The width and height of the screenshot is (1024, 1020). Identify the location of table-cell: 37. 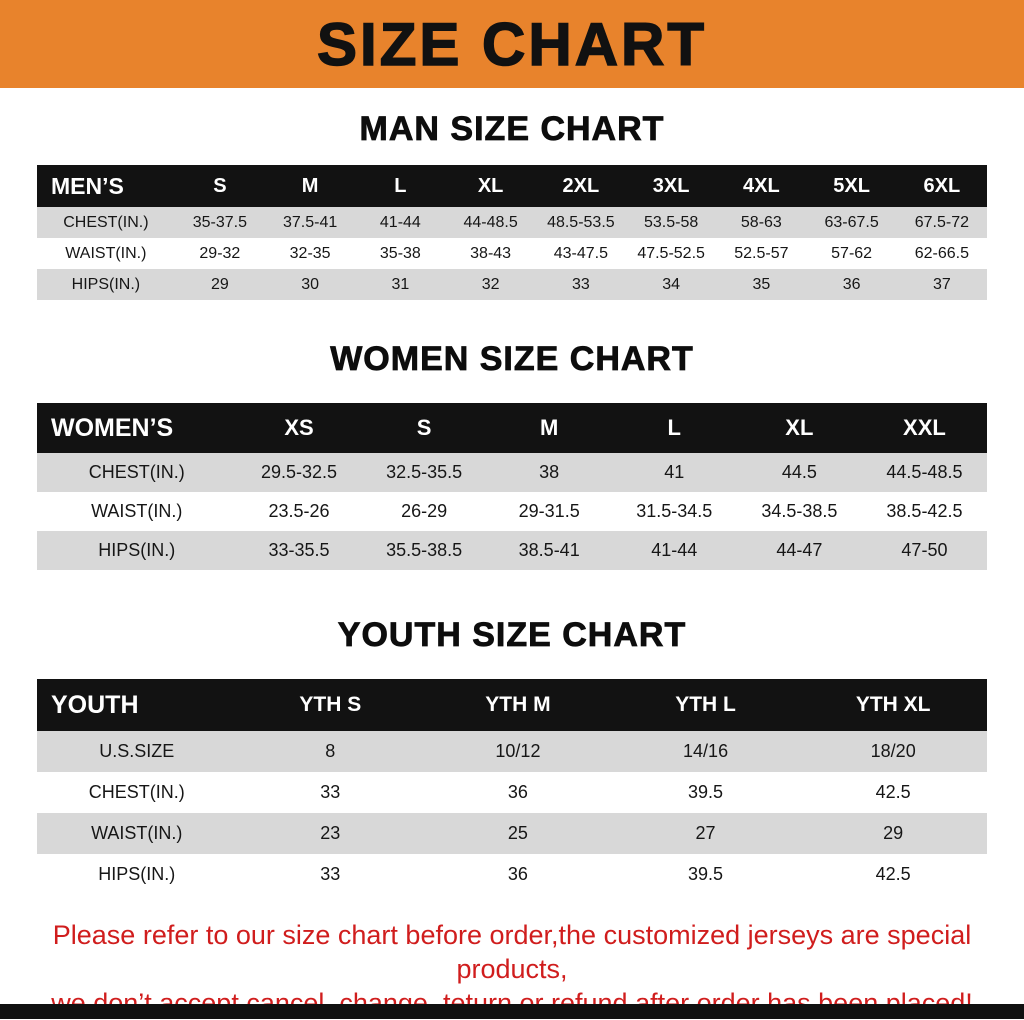
(942, 284).